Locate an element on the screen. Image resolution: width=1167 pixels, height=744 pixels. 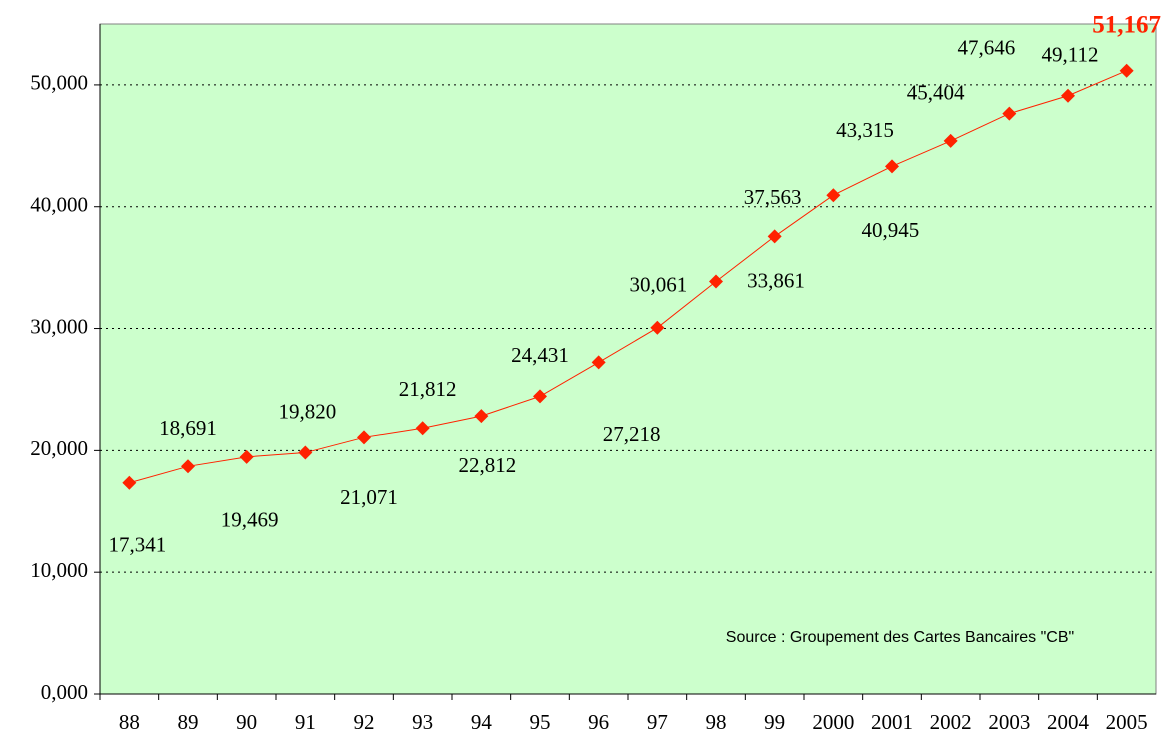
x-tick-label: 2004 is located at coordinates (1068, 722).